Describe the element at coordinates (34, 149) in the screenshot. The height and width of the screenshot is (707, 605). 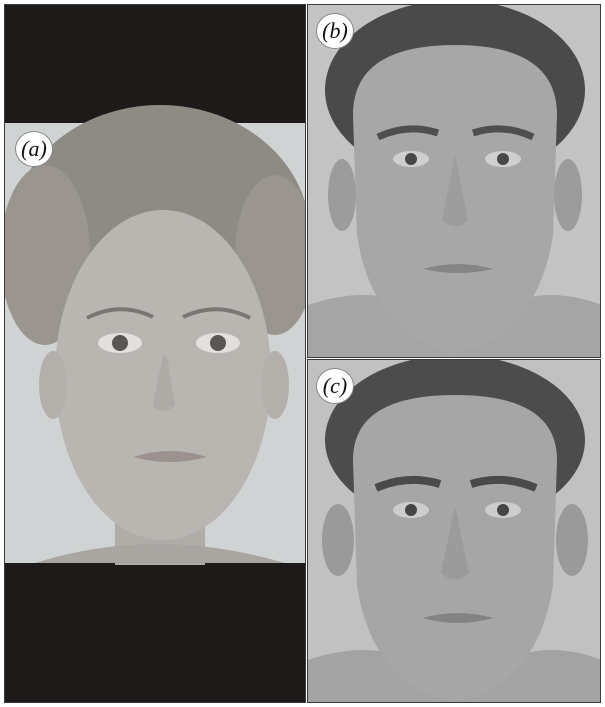
I see `panel-a-label: (a)` at that location.